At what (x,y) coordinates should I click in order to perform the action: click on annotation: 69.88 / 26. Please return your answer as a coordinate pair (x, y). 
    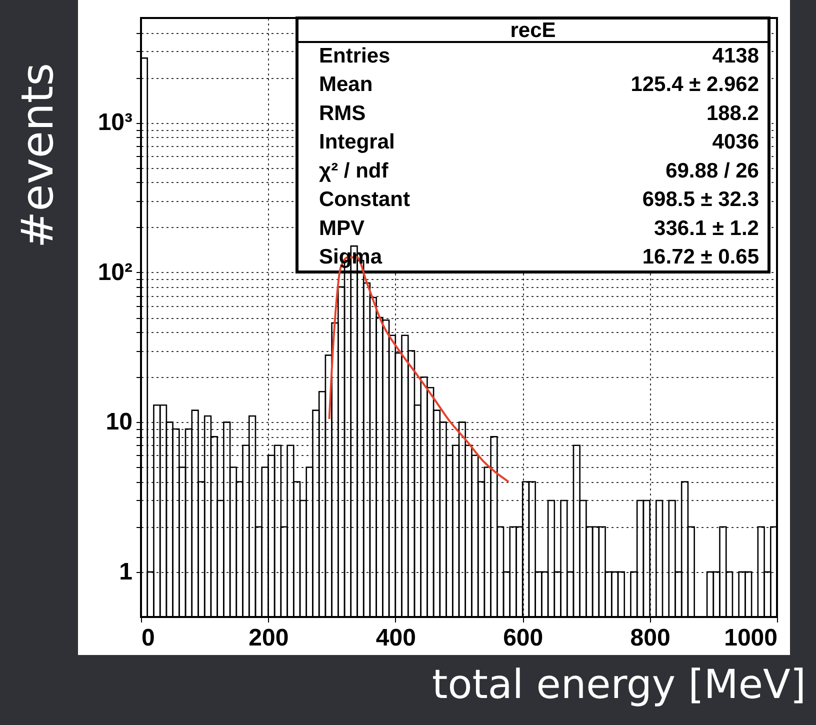
    Looking at the image, I should click on (712, 170).